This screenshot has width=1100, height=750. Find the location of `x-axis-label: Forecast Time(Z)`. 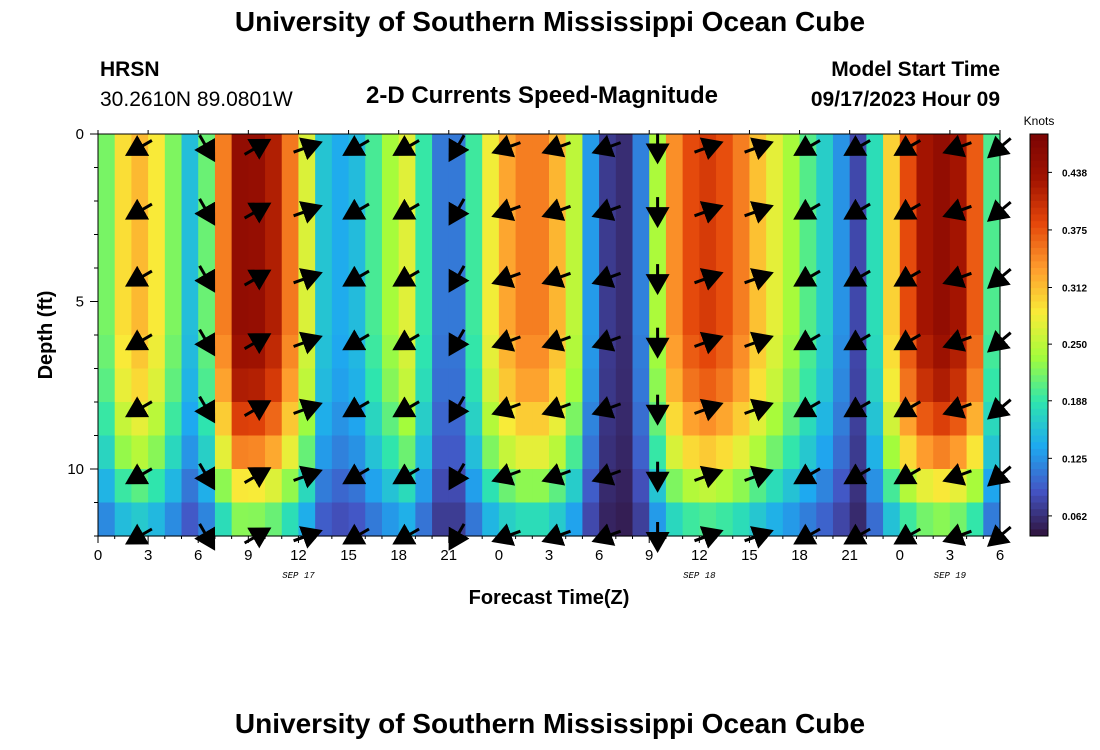

x-axis-label: Forecast Time(Z) is located at coordinates (549, 598).